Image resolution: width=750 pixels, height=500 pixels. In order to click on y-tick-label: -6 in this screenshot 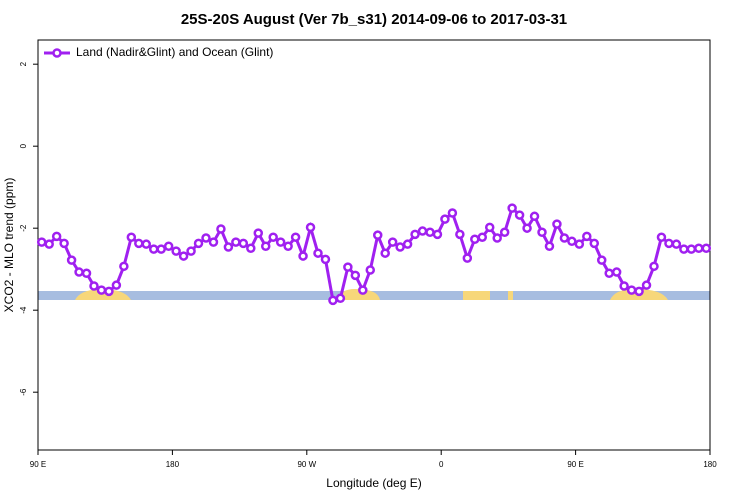, I will do `click(23, 392)`.